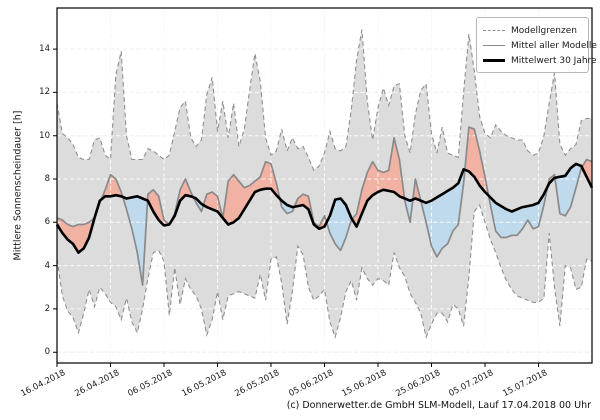  I want to click on legend-label: Modellgrenzen, so click(544, 30).